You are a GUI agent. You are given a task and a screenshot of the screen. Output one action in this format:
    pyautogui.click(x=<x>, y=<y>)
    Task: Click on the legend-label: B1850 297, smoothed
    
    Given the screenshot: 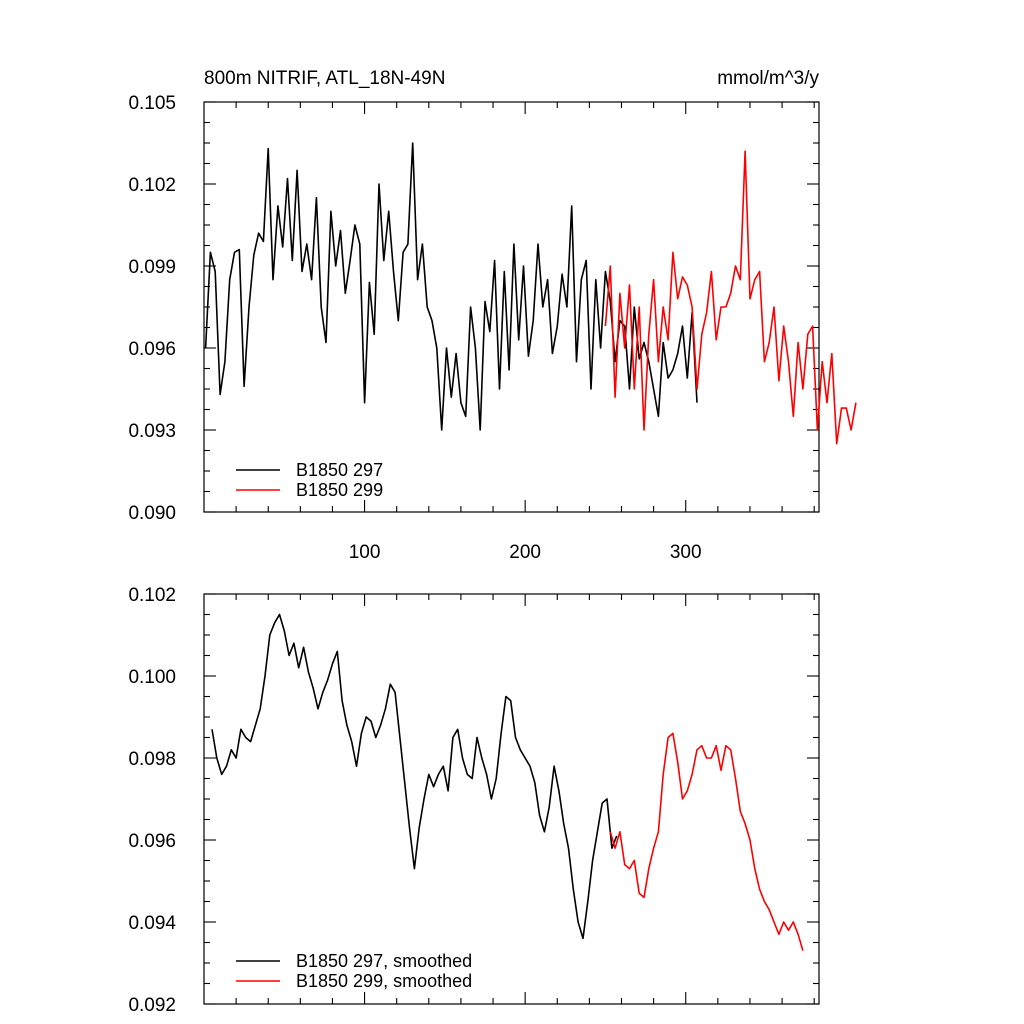 What is the action you would take?
    pyautogui.click(x=384, y=961)
    